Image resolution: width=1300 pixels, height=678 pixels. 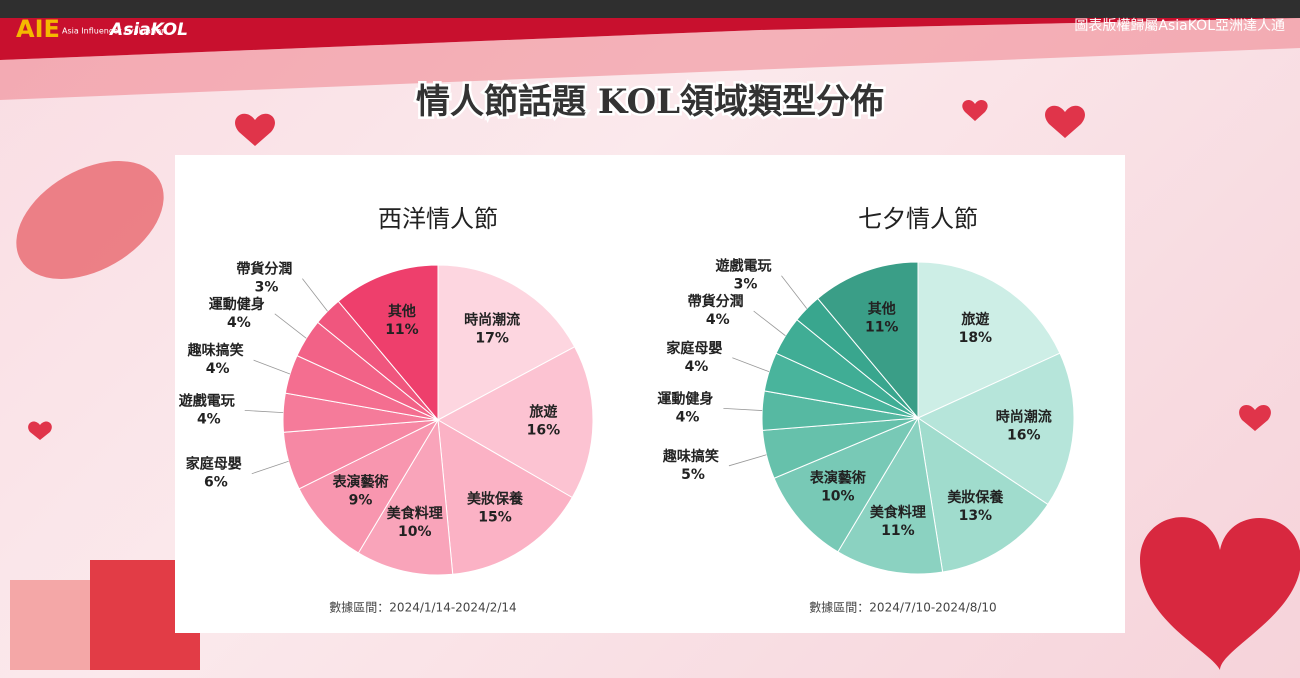 I want to click on logo: AsiaKOL, so click(x=148, y=30).